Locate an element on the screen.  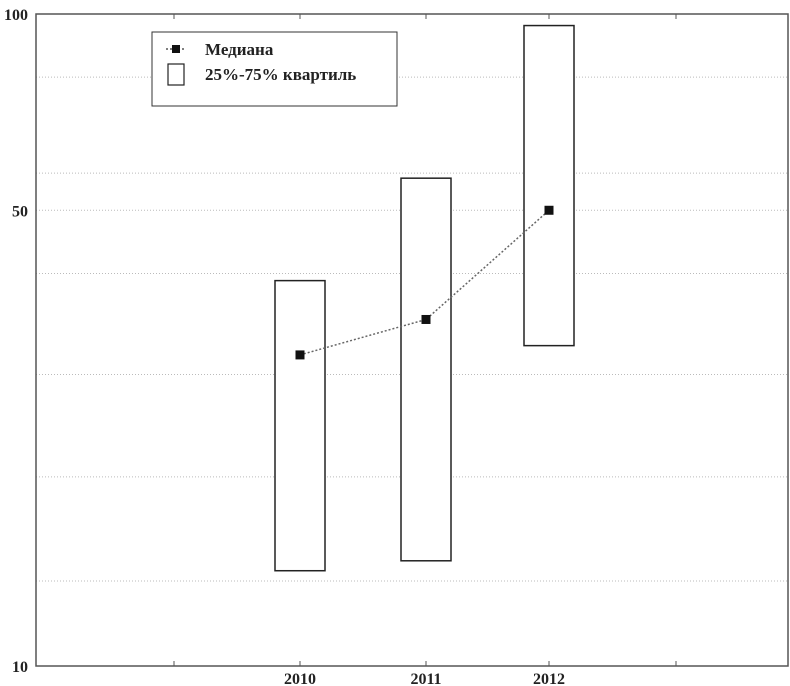
y-tick-label: 100 is located at coordinates (16, 15).